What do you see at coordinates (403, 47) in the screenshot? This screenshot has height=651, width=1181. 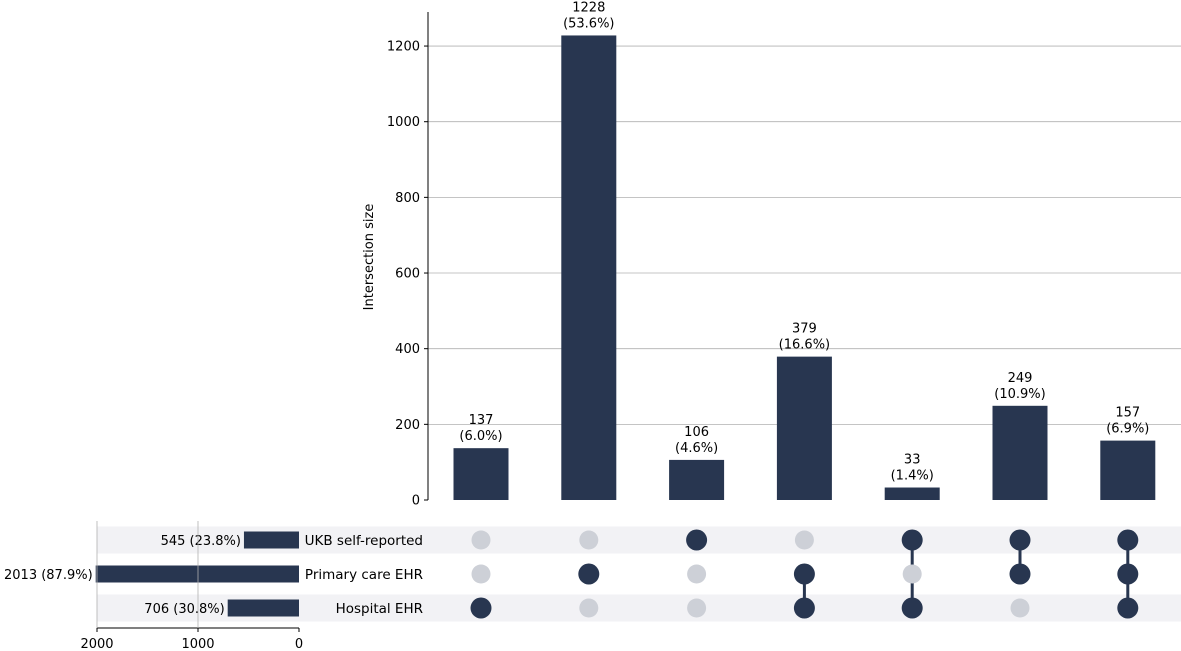 I see `y-tick-label: 1200` at bounding box center [403, 47].